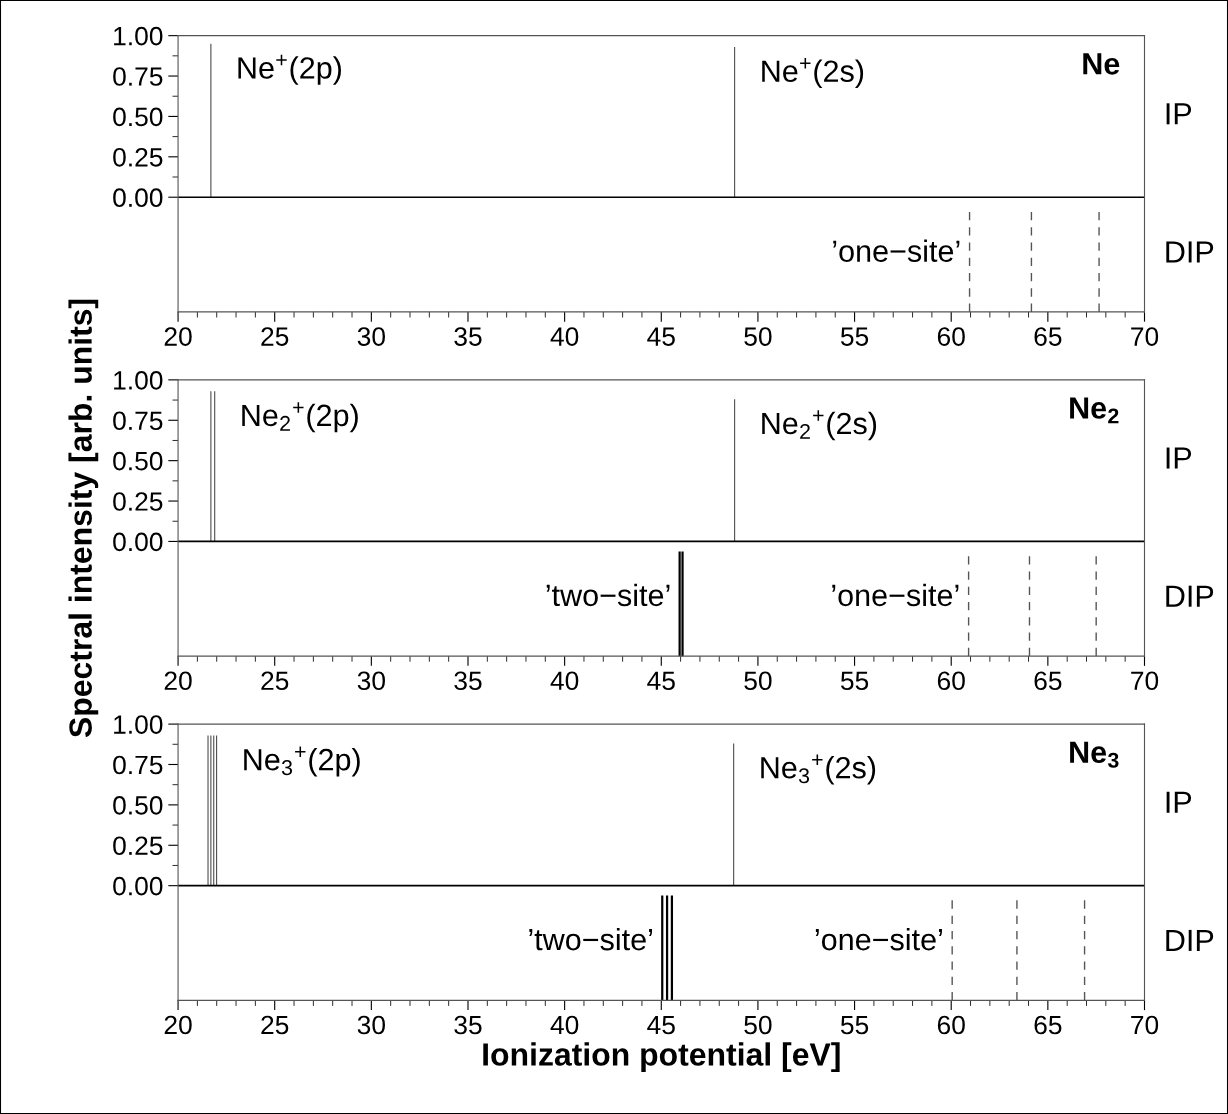 Image resolution: width=1228 pixels, height=1114 pixels. I want to click on annotation: Ne$_{3}$$^{+}$(2s), so click(818, 769).